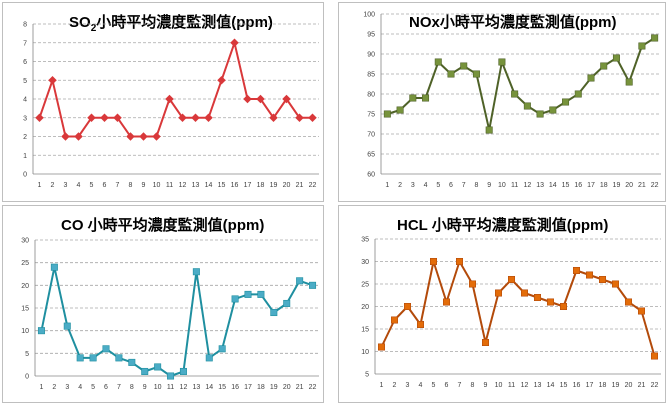  What do you see at coordinates (119, 387) in the screenshot?
I see `co-x-tick-label: 7` at bounding box center [119, 387].